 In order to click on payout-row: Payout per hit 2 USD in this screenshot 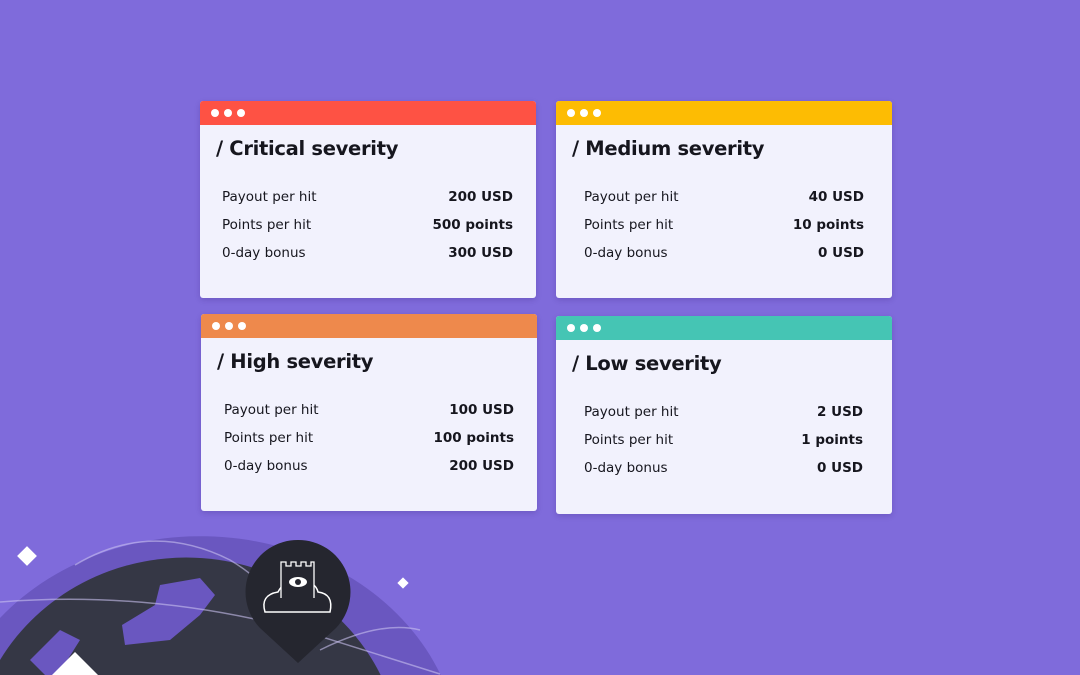, I will do `click(723, 418)`.